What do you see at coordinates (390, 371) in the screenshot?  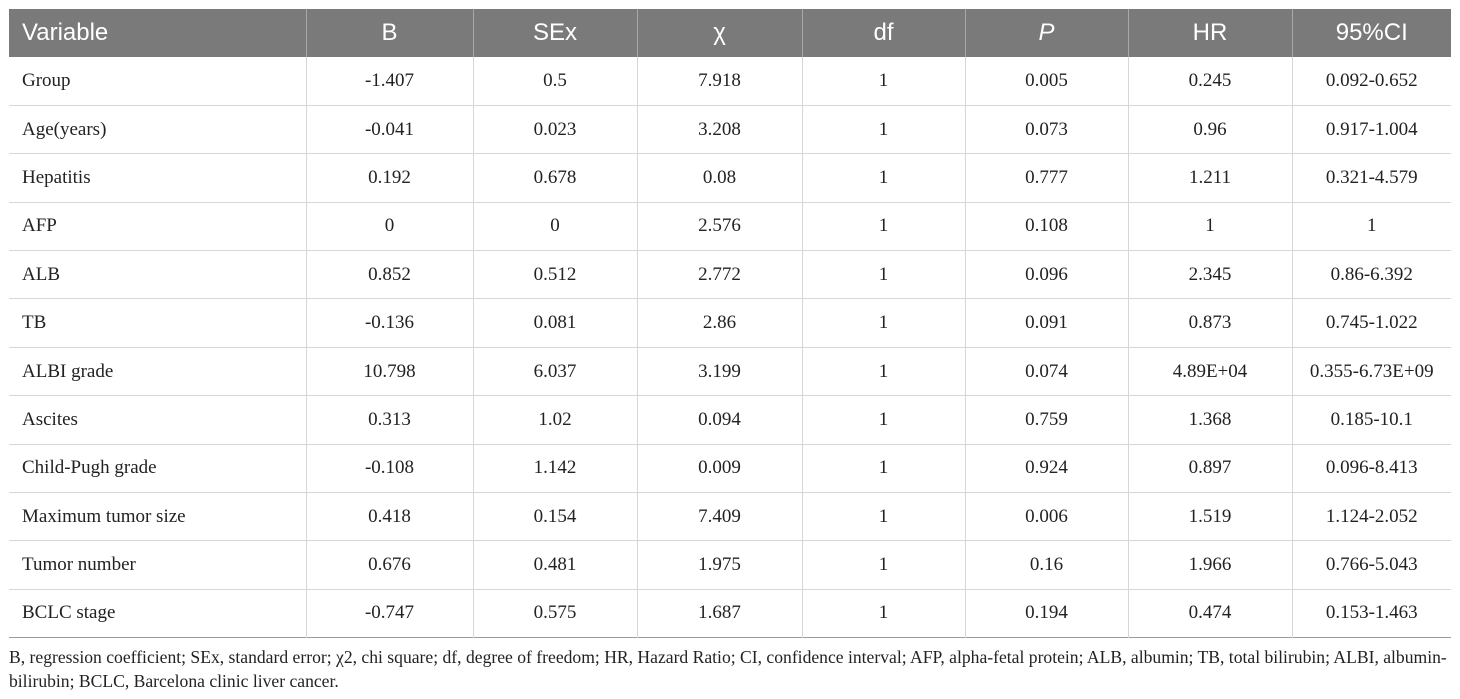 I see `cell-b: 10.798` at bounding box center [390, 371].